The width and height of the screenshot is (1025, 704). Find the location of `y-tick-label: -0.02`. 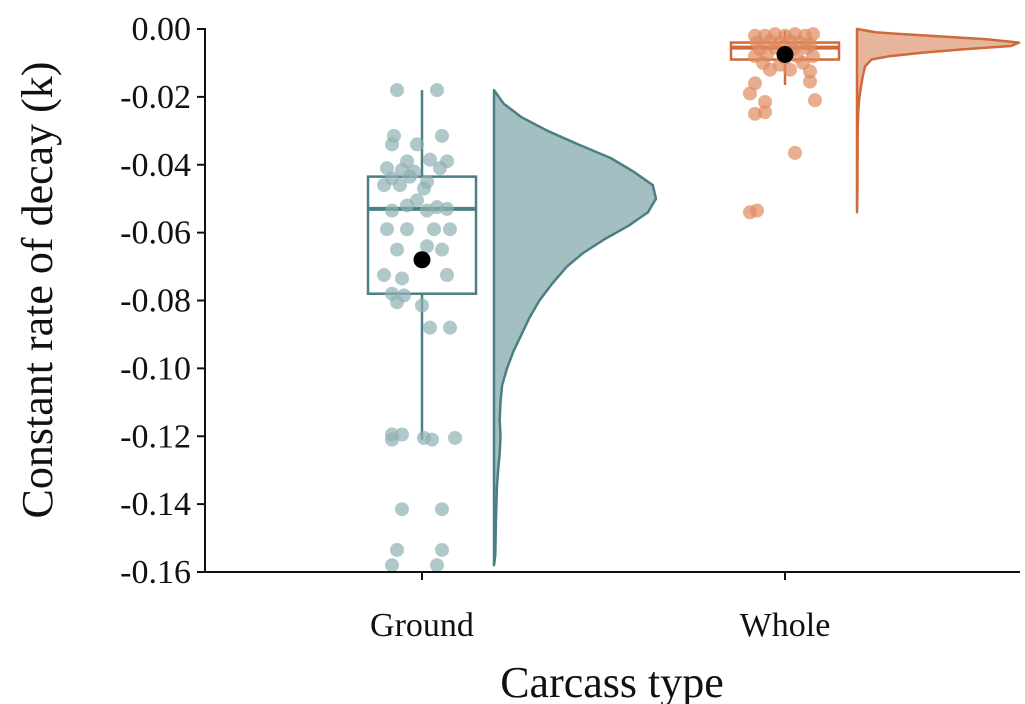

y-tick-label: -0.02 is located at coordinates (155, 97).